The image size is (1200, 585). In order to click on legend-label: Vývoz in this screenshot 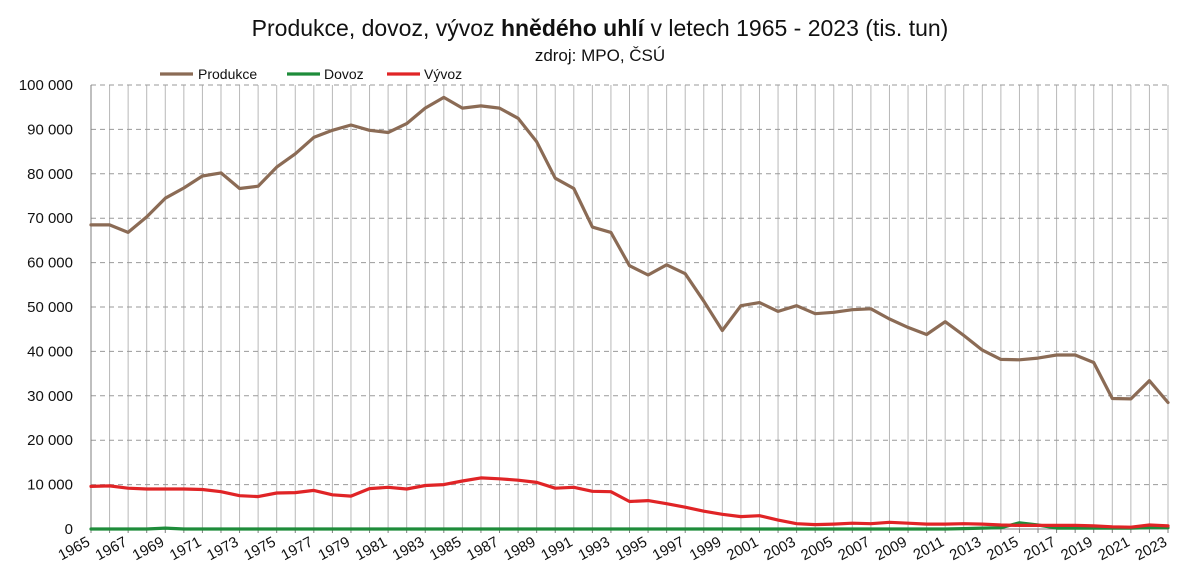, I will do `click(443, 74)`.